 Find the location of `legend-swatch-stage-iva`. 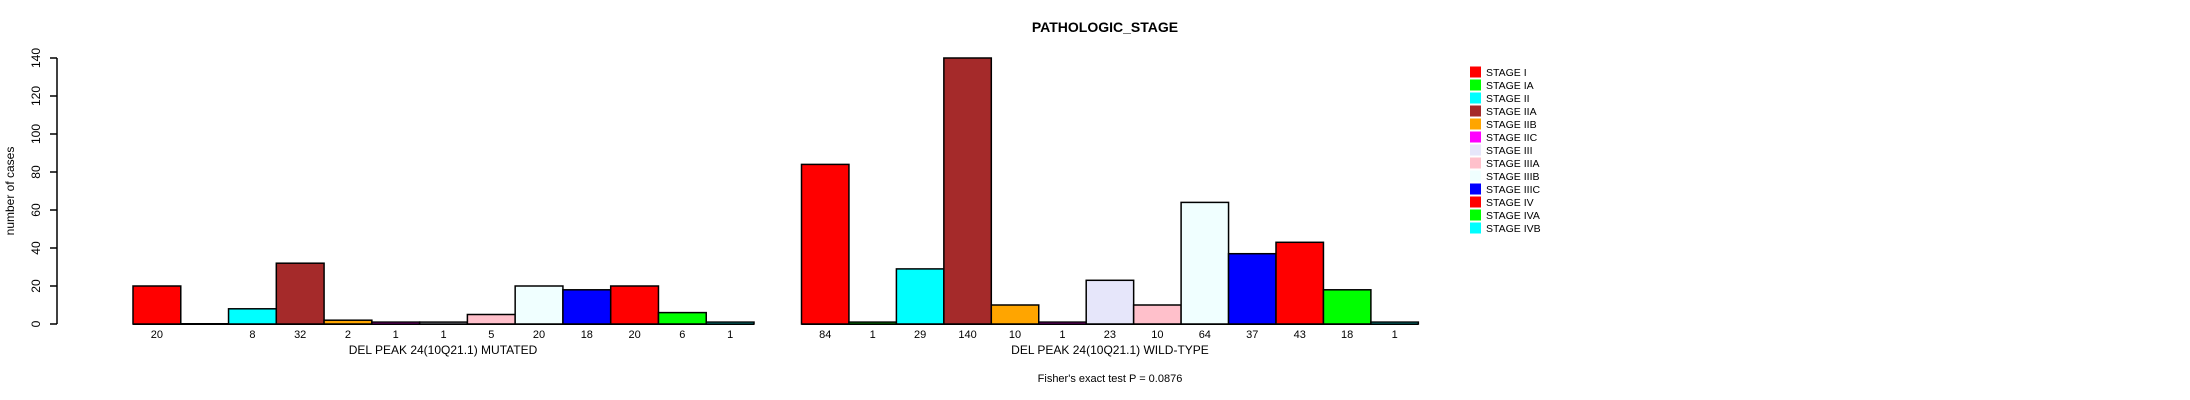

legend-swatch-stage-iva is located at coordinates (1475, 215).